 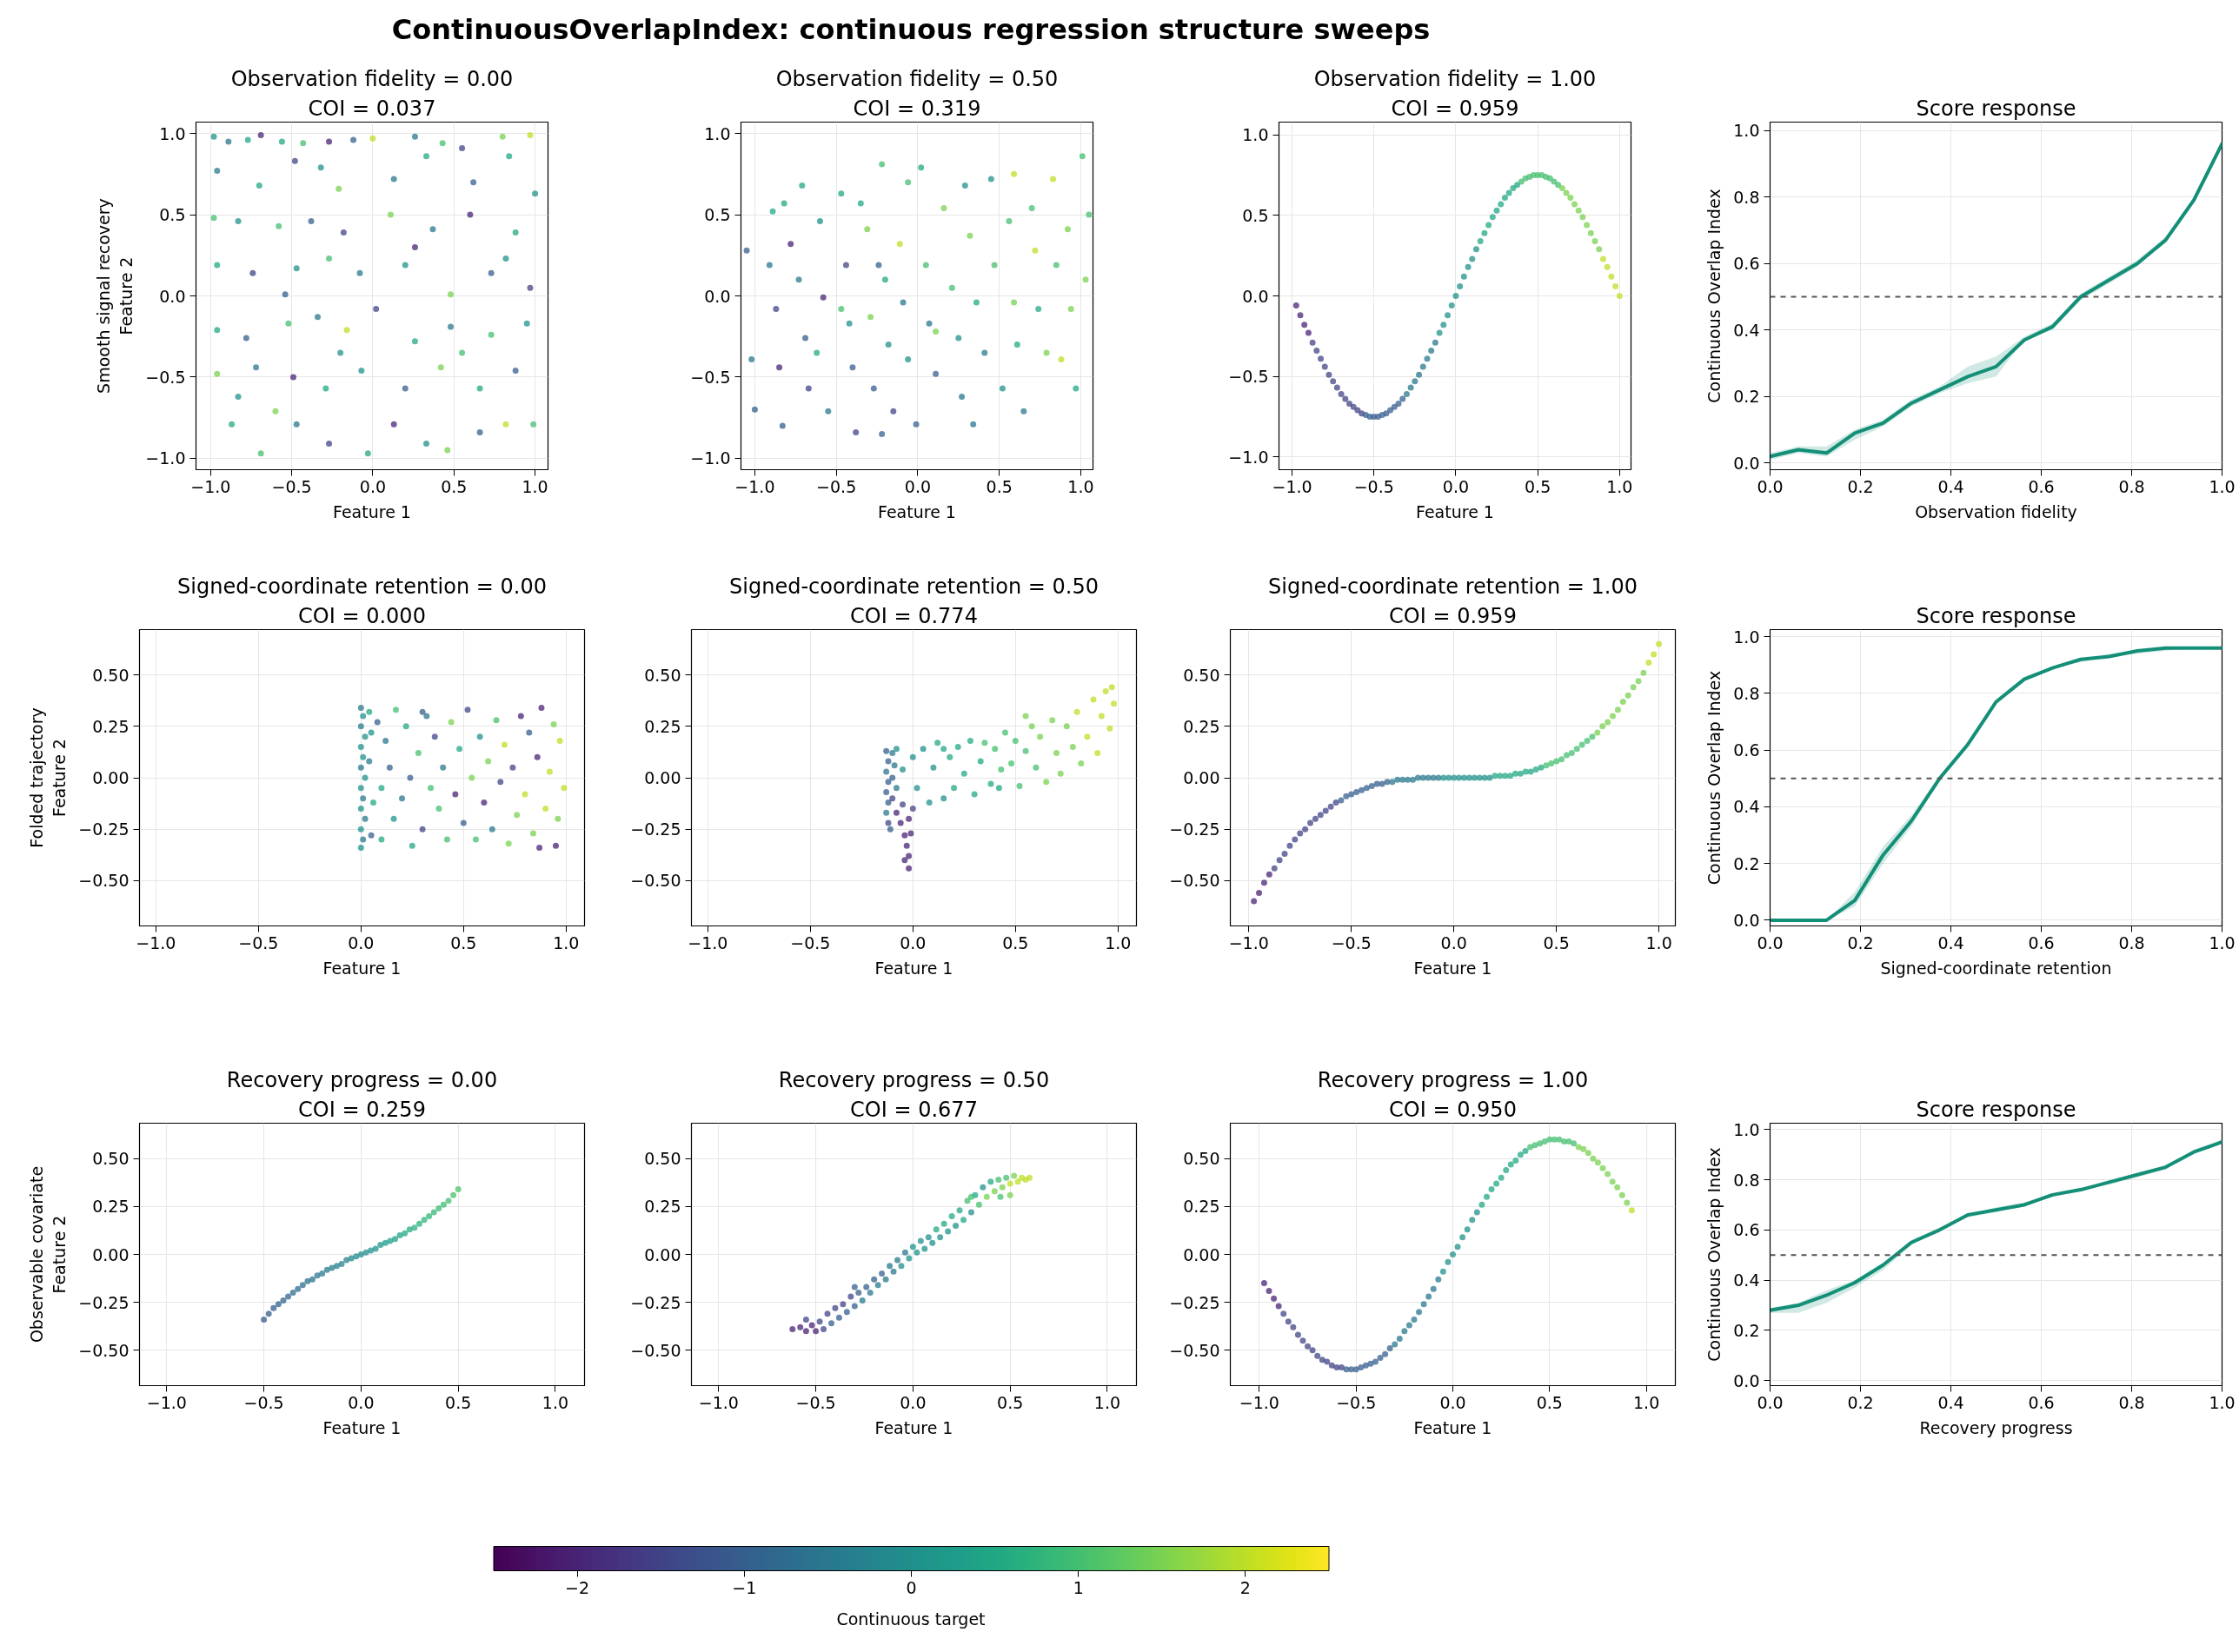 What do you see at coordinates (1746, 397) in the screenshot?
I see `y-tick-label: 0.2` at bounding box center [1746, 397].